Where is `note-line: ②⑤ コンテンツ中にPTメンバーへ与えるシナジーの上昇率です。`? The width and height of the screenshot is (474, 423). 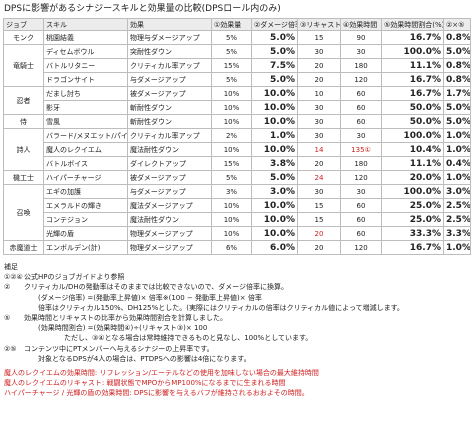 note-line: ②⑤ コンテンツ中にPTメンバーへ与えるシナジーの上昇率です。 is located at coordinates (237, 349).